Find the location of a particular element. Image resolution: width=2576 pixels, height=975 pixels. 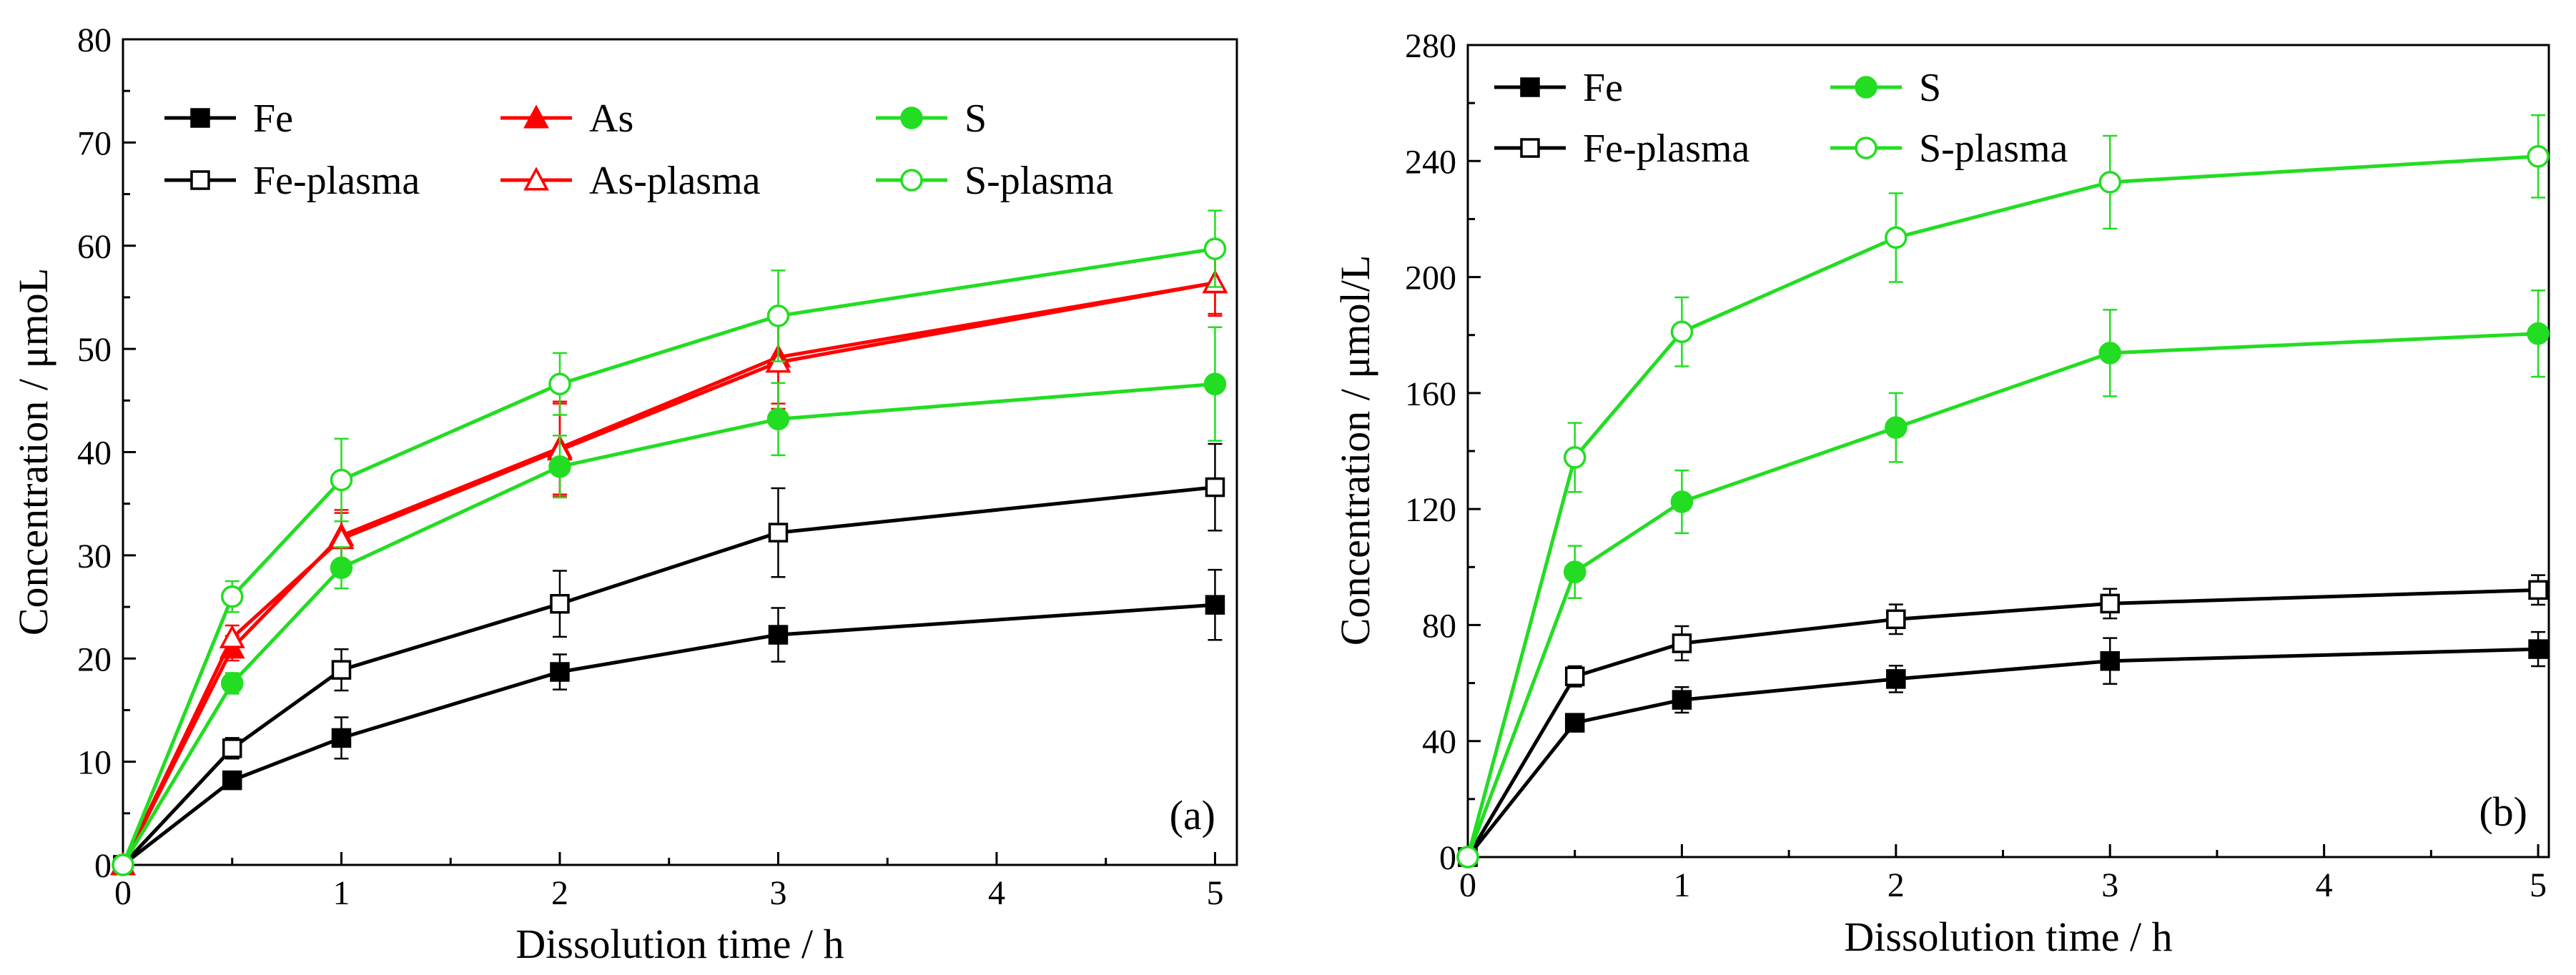

chart-b-x-tick-label: 0 is located at coordinates (1467, 885).